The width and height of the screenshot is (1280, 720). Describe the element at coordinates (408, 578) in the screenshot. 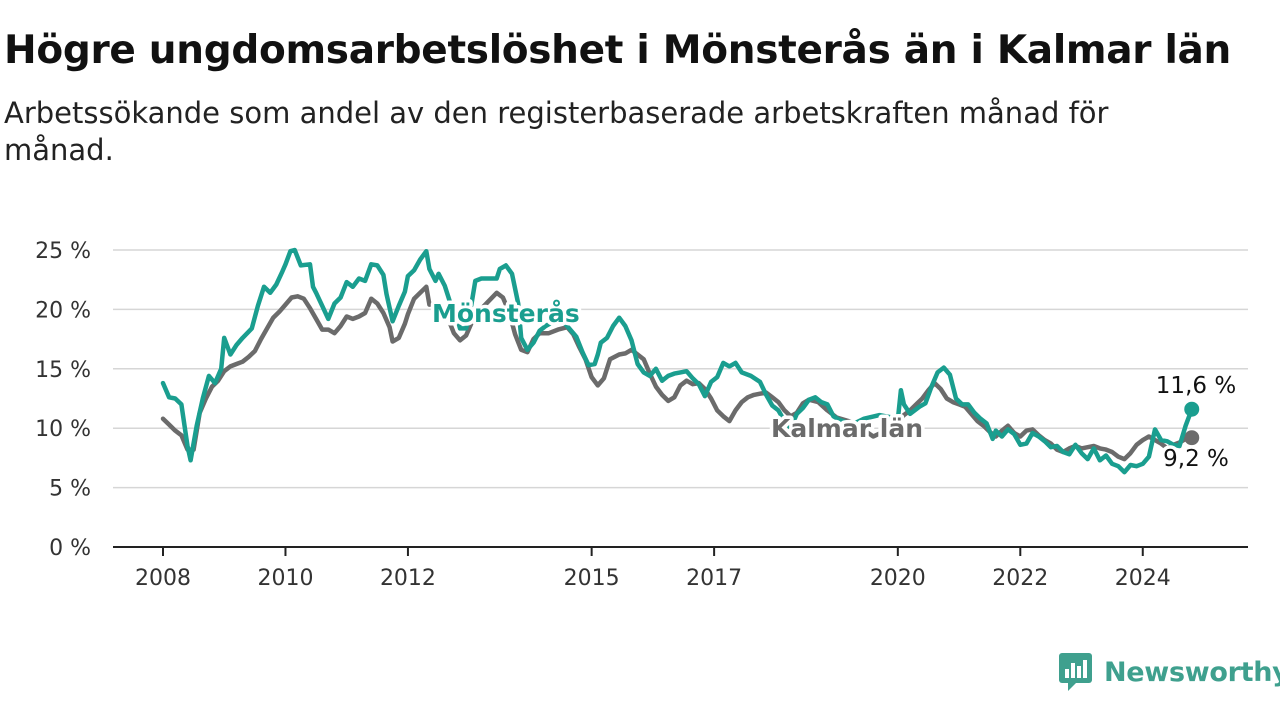

I see `x-tick-label: 2012` at that location.